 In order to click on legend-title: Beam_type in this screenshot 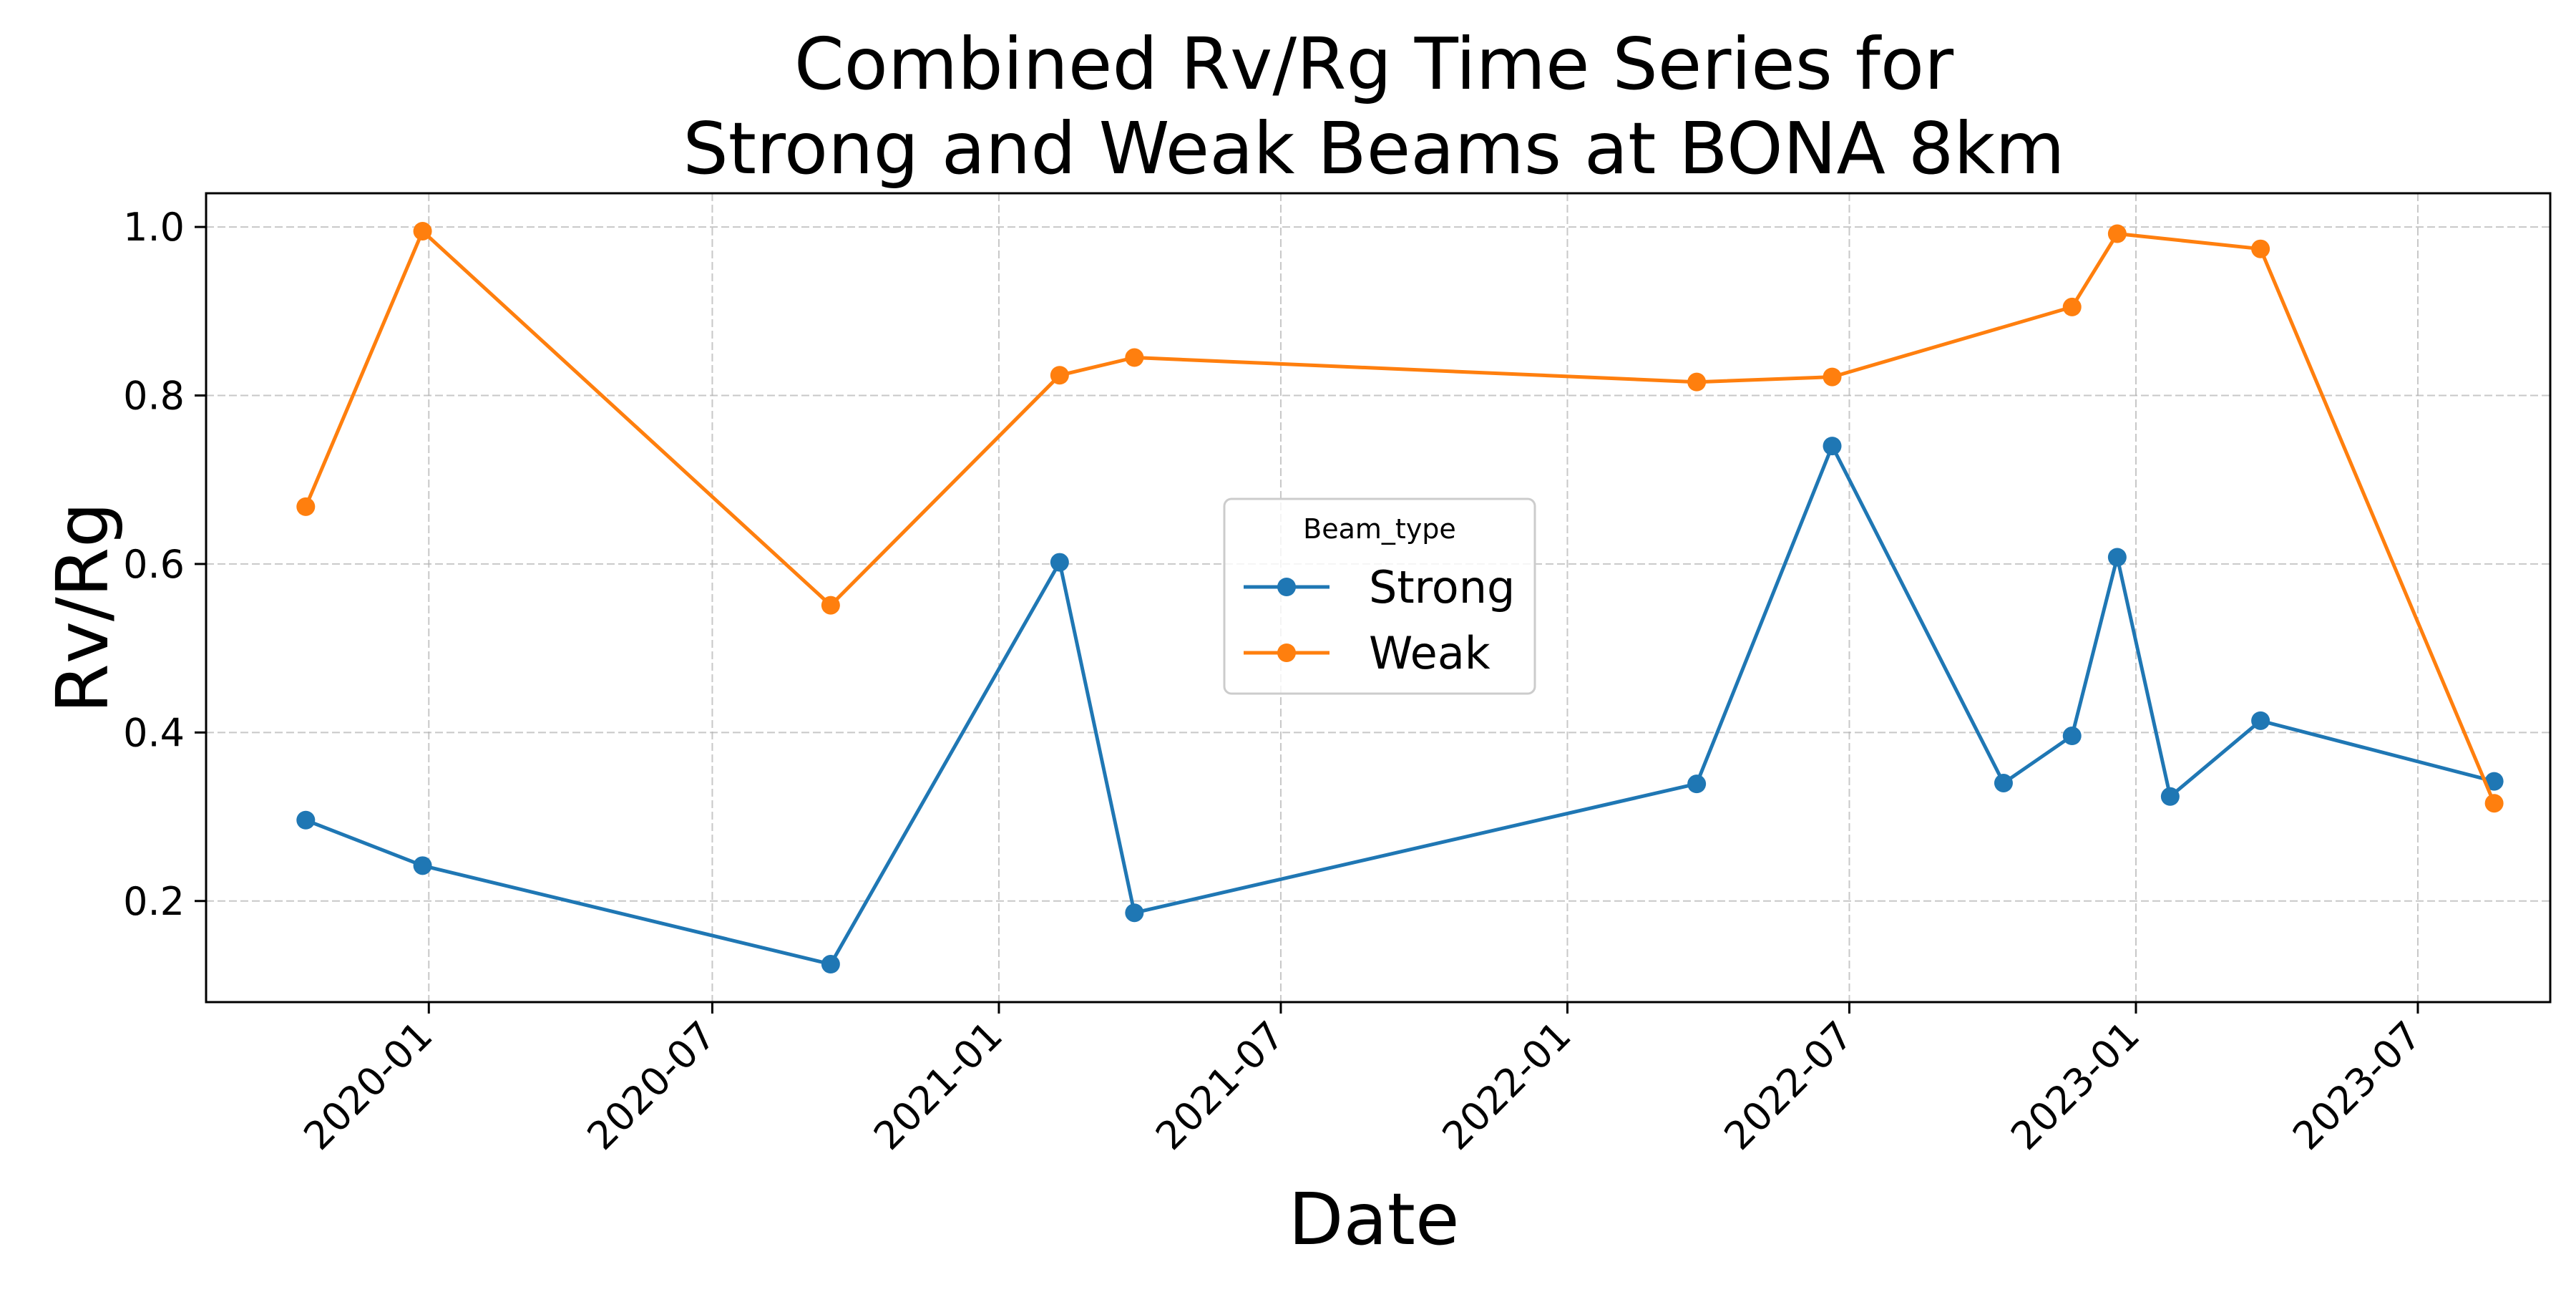, I will do `click(1379, 529)`.